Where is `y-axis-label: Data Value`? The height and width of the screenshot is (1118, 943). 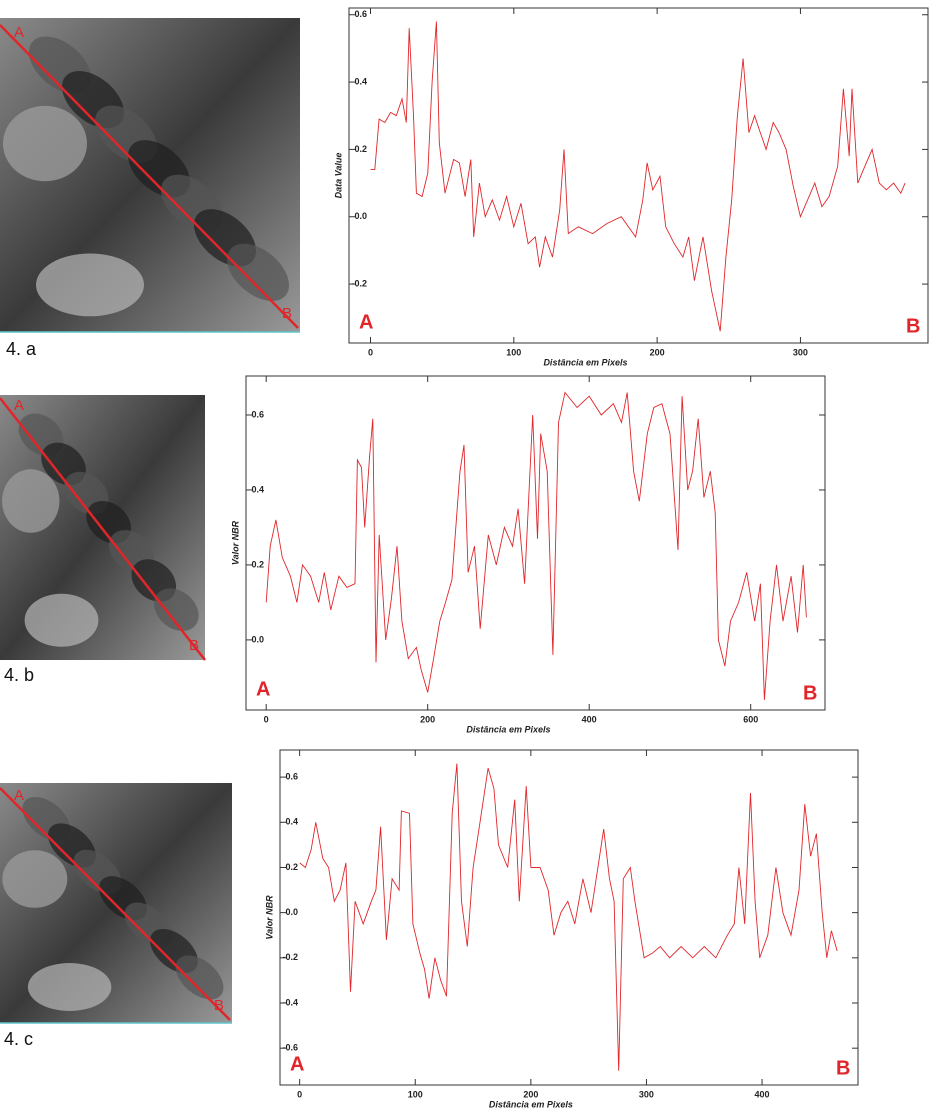
y-axis-label: Data Value is located at coordinates (338, 176).